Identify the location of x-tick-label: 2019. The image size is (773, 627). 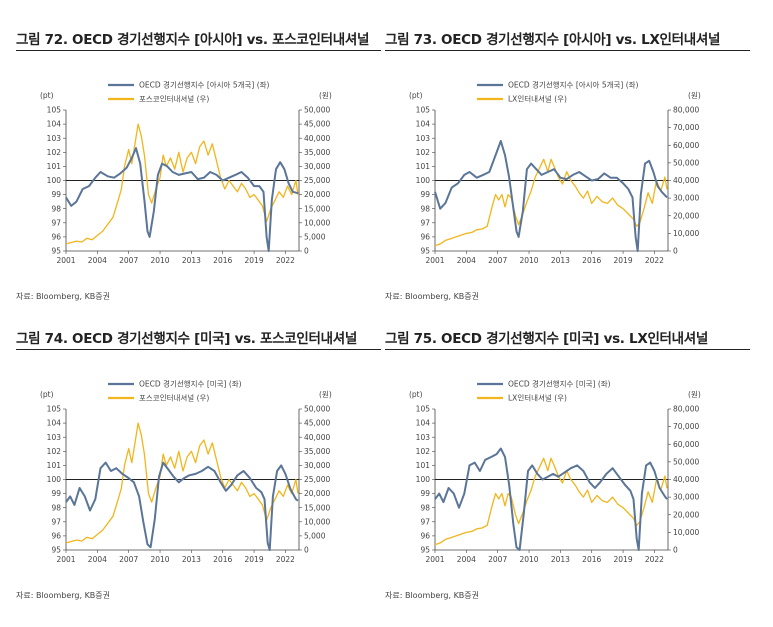
(623, 260).